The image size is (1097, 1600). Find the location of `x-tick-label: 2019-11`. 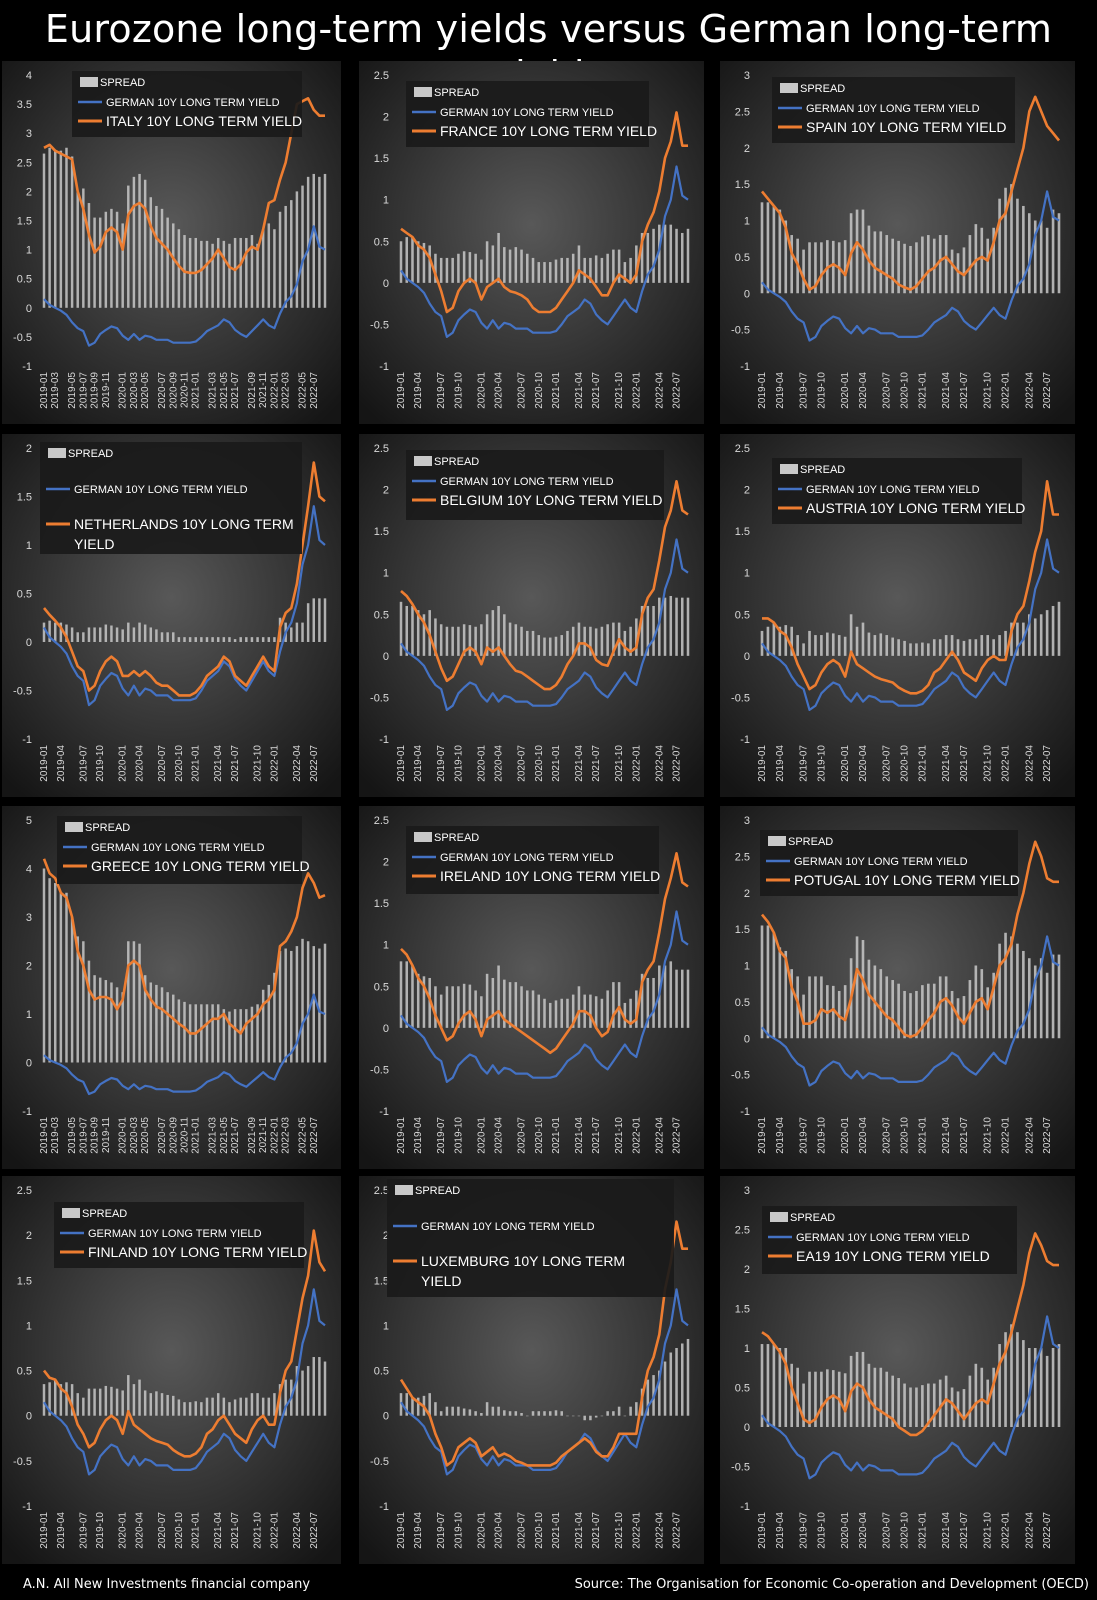

x-tick-label: 2019-11 is located at coordinates (106, 1135).